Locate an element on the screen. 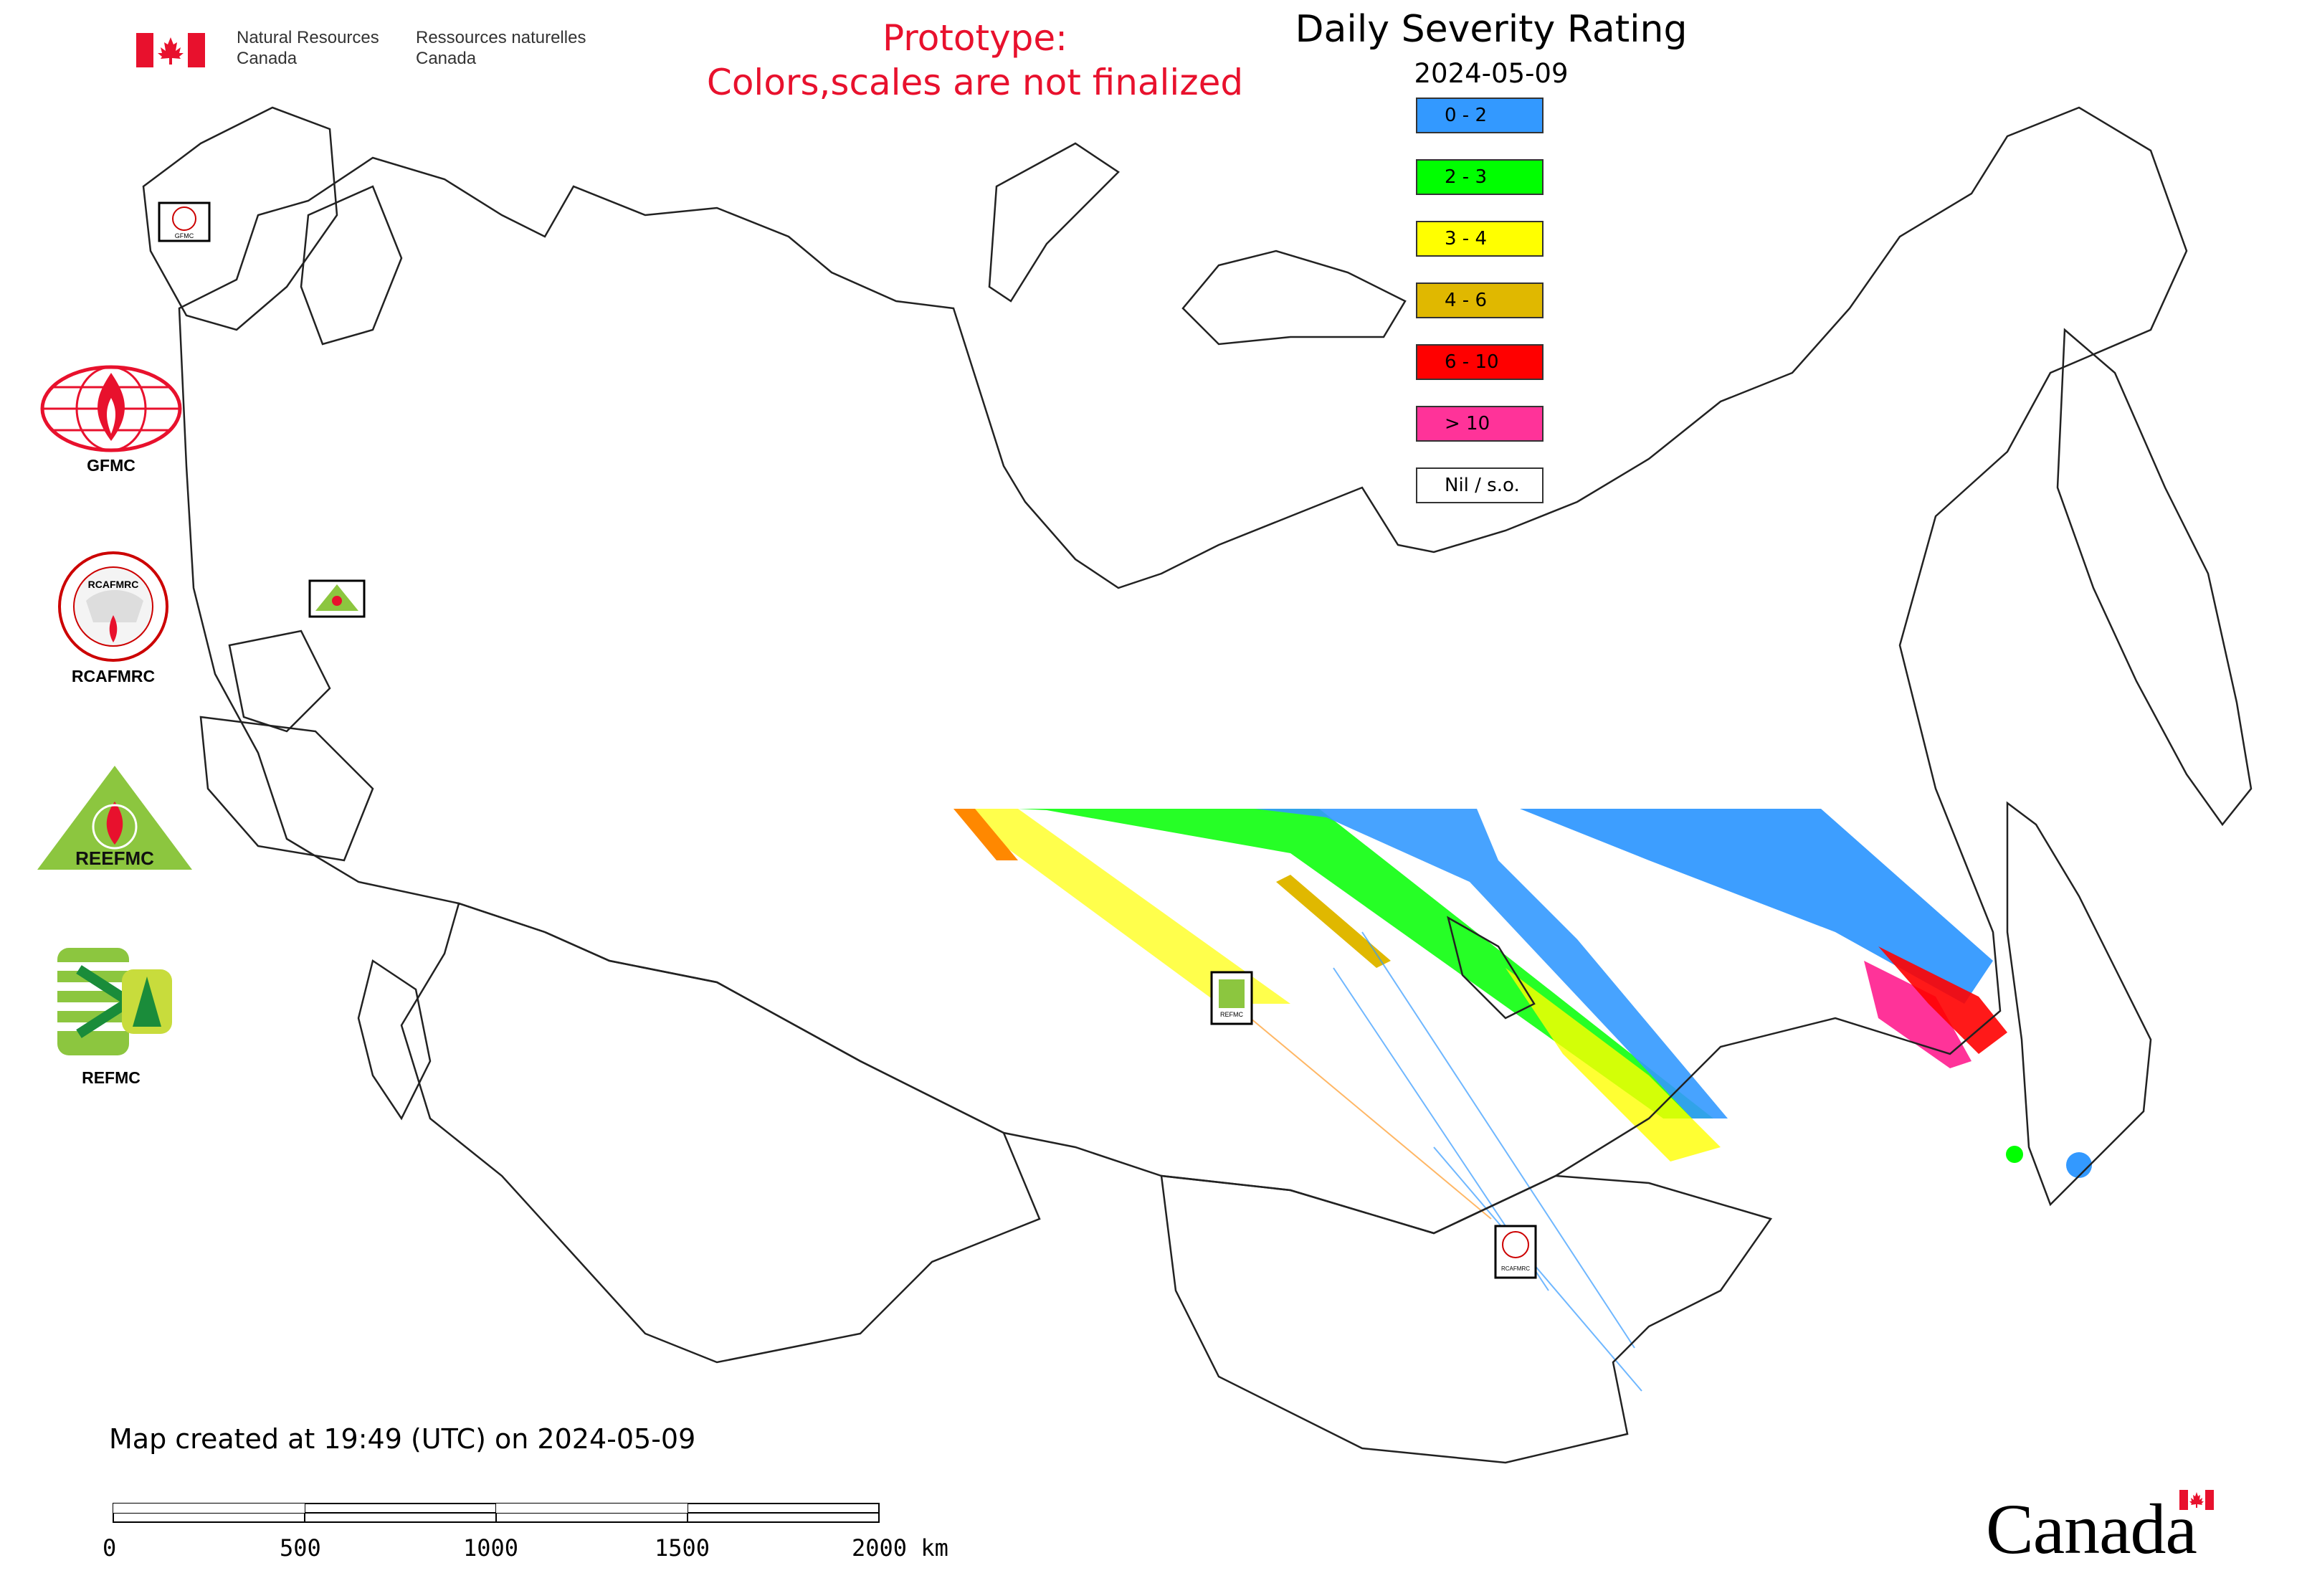 This screenshot has width=2302, height=1596. legend-item: Nil / s.o. is located at coordinates (1480, 485).